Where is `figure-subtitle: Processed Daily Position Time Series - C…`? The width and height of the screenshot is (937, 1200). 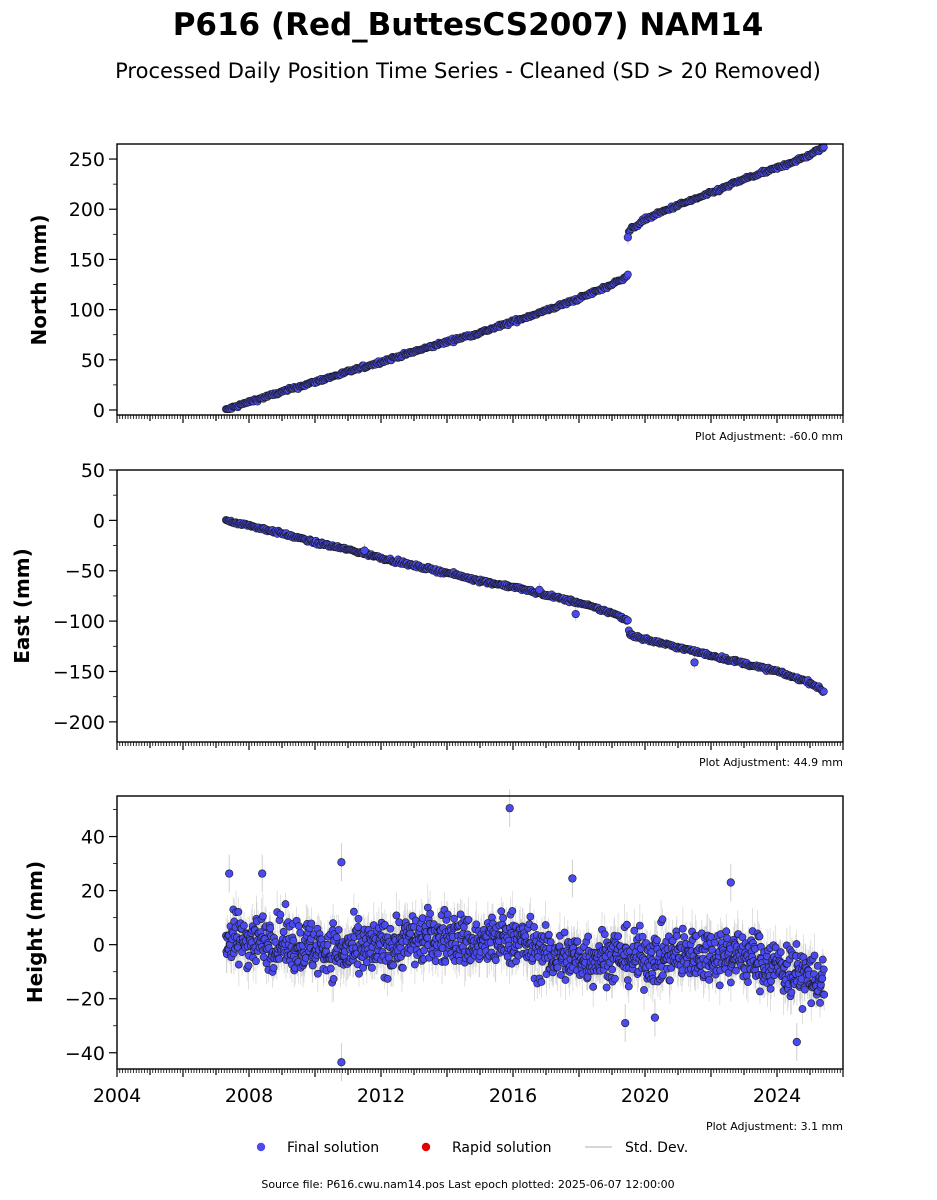 figure-subtitle: Processed Daily Position Time Series - C… is located at coordinates (468, 71).